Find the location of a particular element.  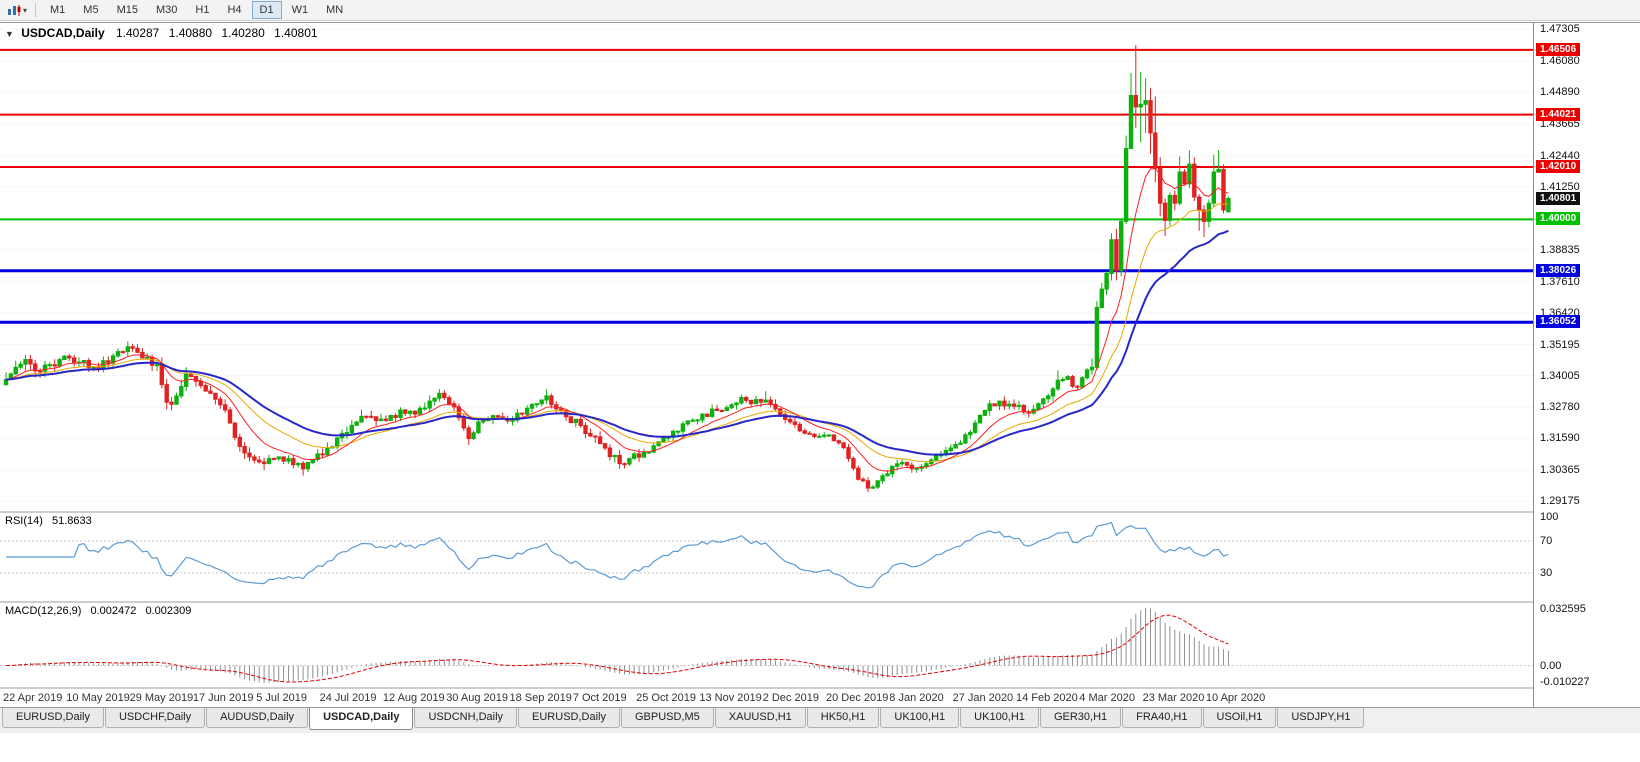

rsi-indicator-pane is located at coordinates (766, 557).